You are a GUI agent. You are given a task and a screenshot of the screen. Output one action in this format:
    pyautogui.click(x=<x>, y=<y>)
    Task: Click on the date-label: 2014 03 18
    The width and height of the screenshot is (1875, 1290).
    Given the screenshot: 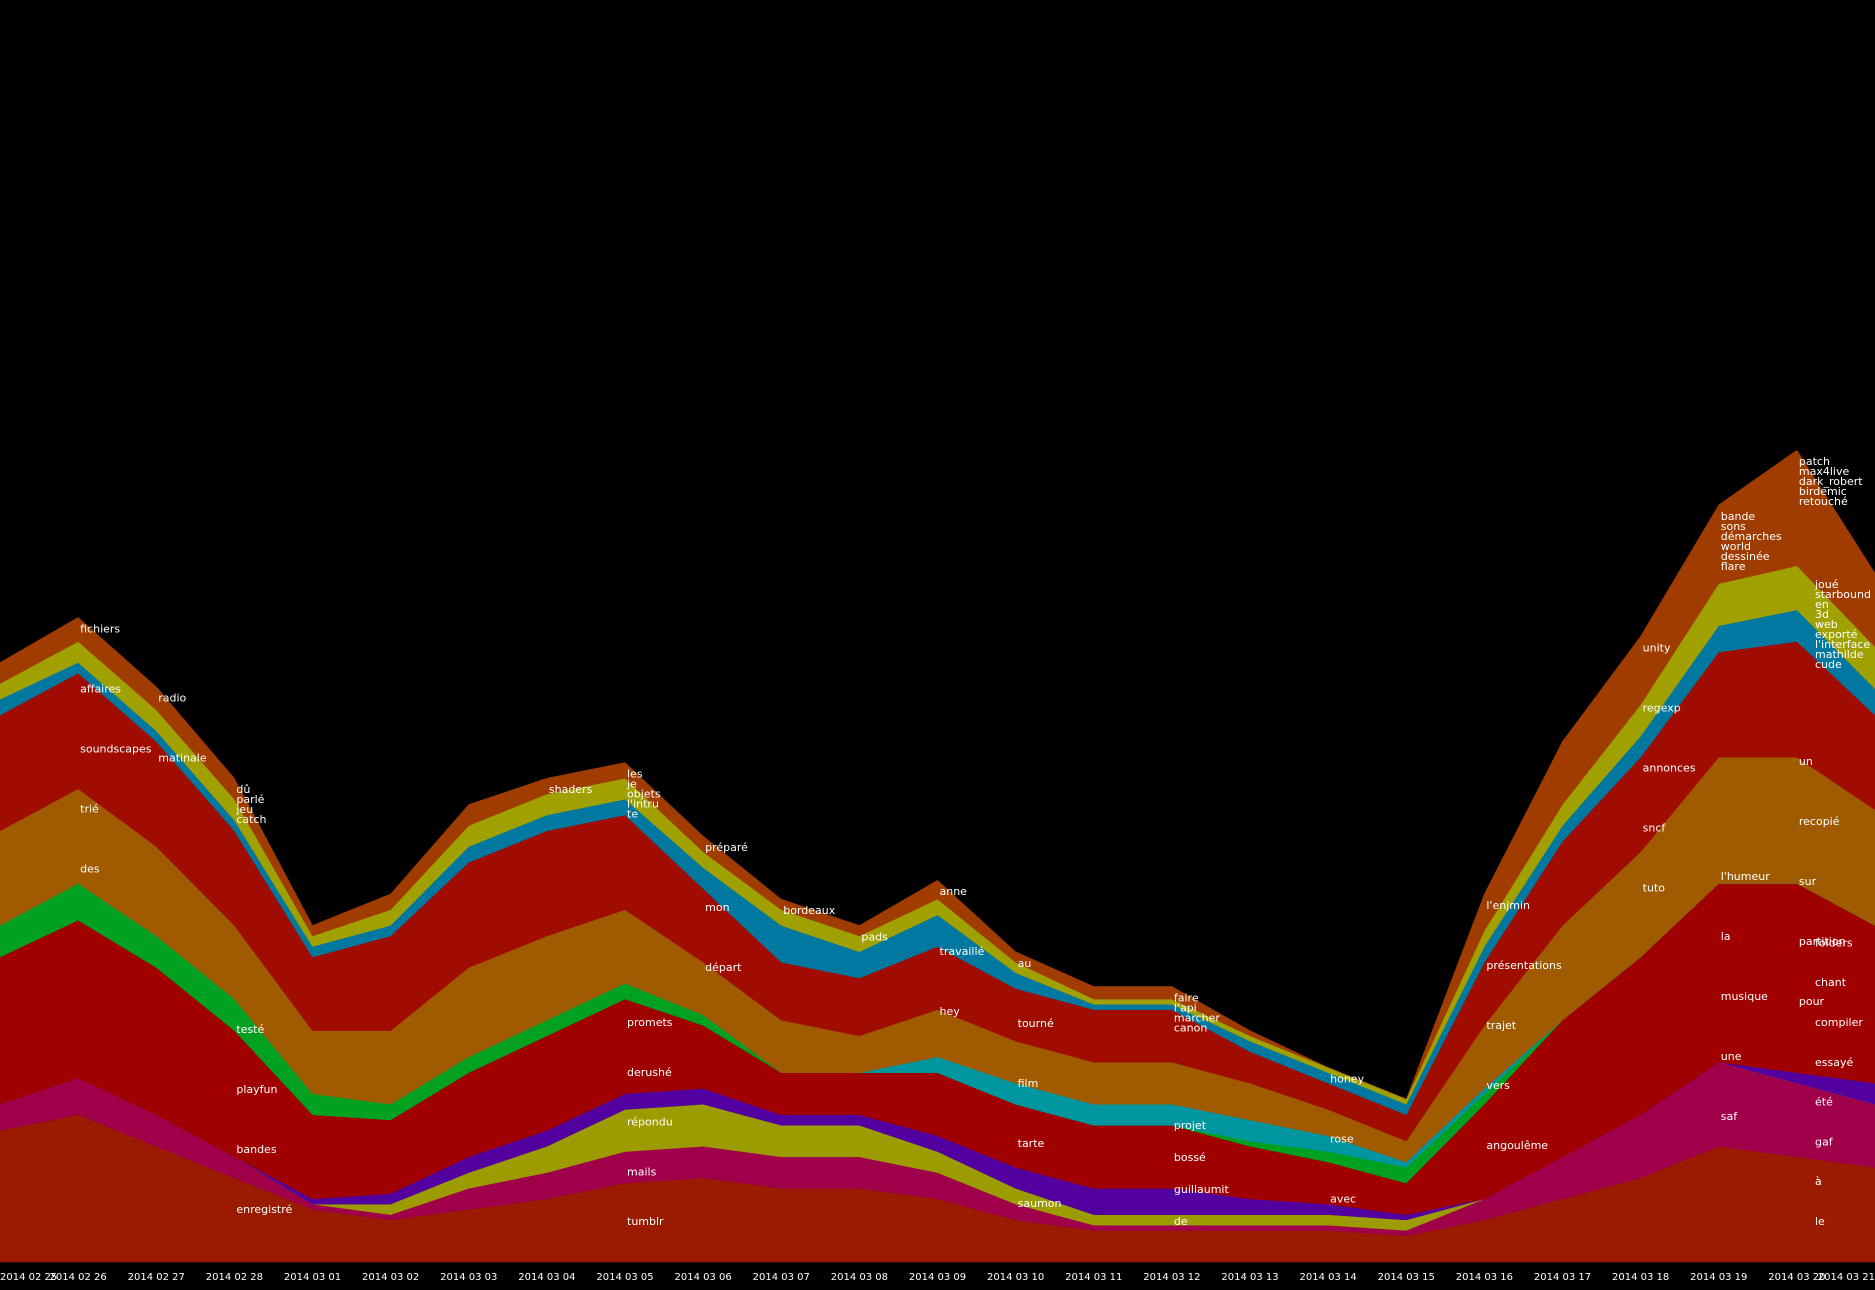 What is the action you would take?
    pyautogui.click(x=1640, y=1277)
    